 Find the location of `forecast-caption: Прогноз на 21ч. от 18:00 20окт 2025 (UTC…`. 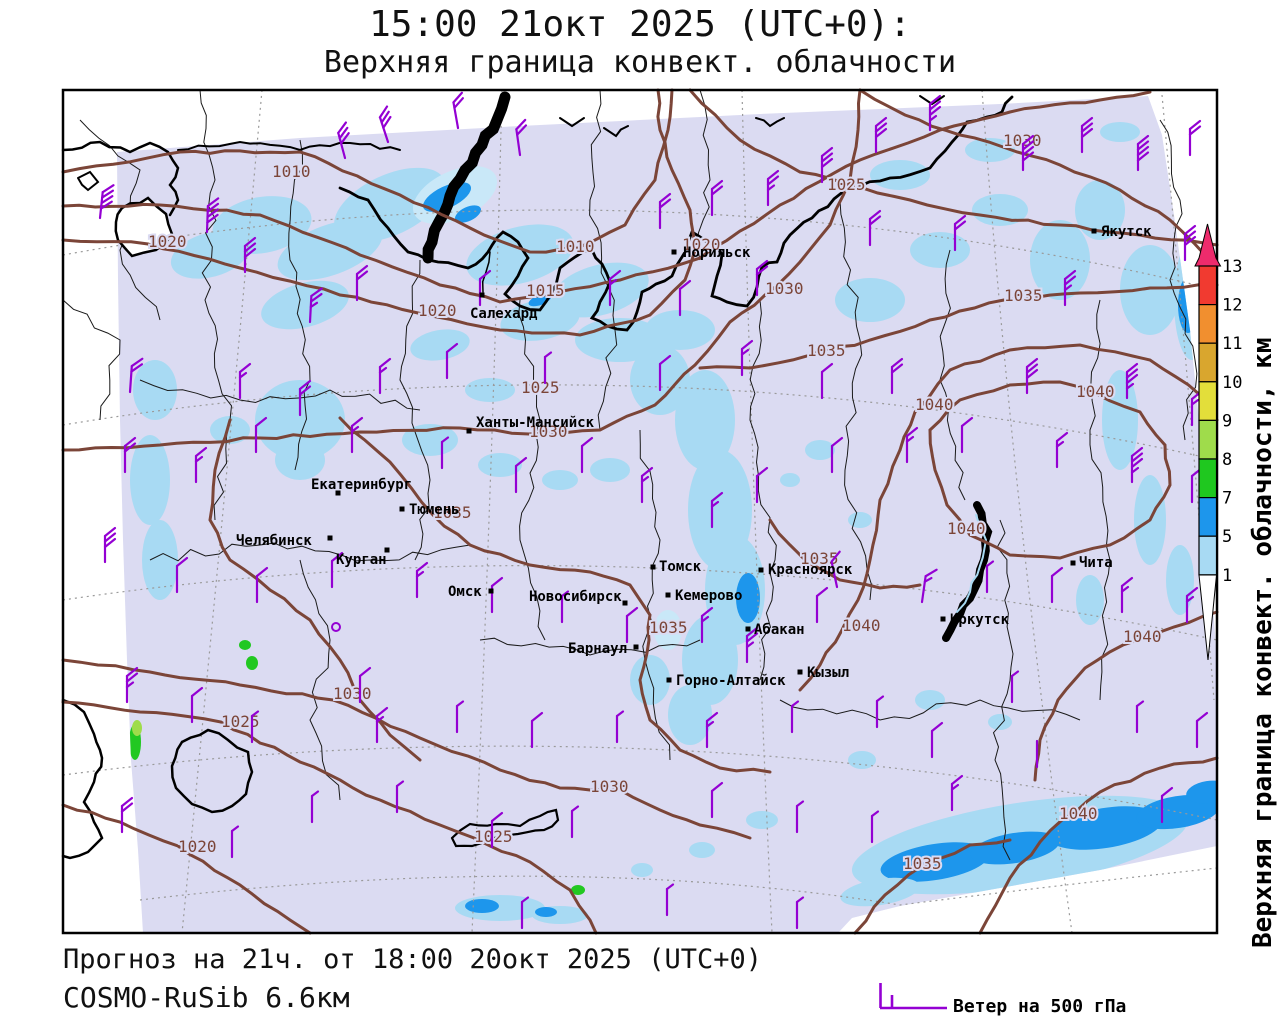

forecast-caption: Прогноз на 21ч. от 18:00 20окт 2025 (UTC… is located at coordinates (412, 959).